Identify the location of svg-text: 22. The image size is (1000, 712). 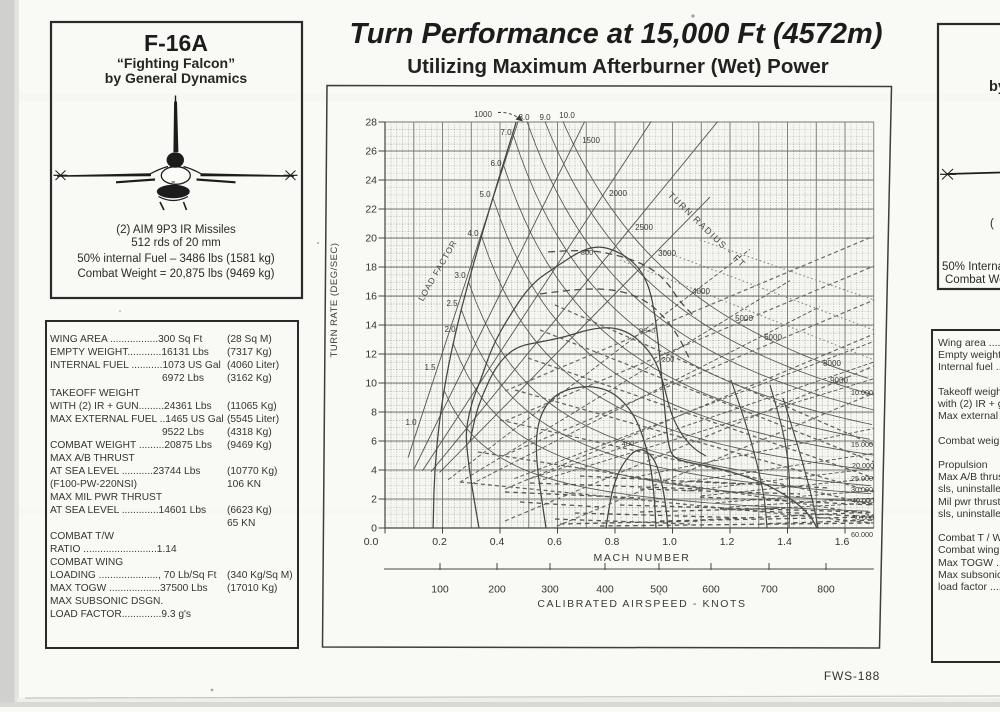
(371, 209).